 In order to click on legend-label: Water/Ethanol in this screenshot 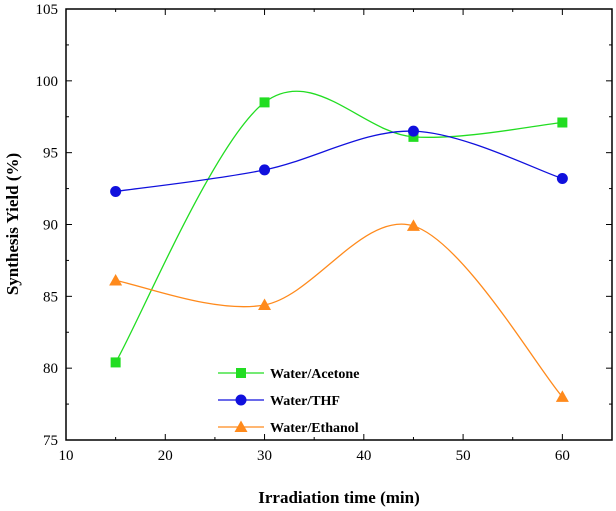, I will do `click(314, 428)`.